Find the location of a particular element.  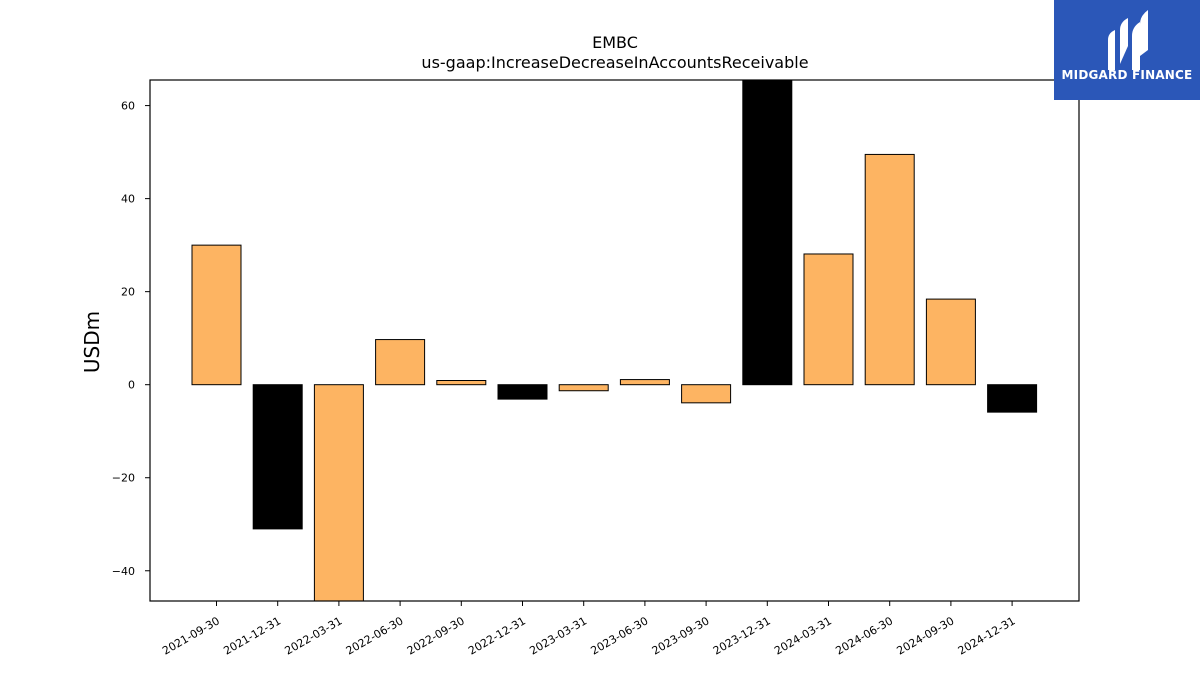

chart-title: EMBC is located at coordinates (615, 42).